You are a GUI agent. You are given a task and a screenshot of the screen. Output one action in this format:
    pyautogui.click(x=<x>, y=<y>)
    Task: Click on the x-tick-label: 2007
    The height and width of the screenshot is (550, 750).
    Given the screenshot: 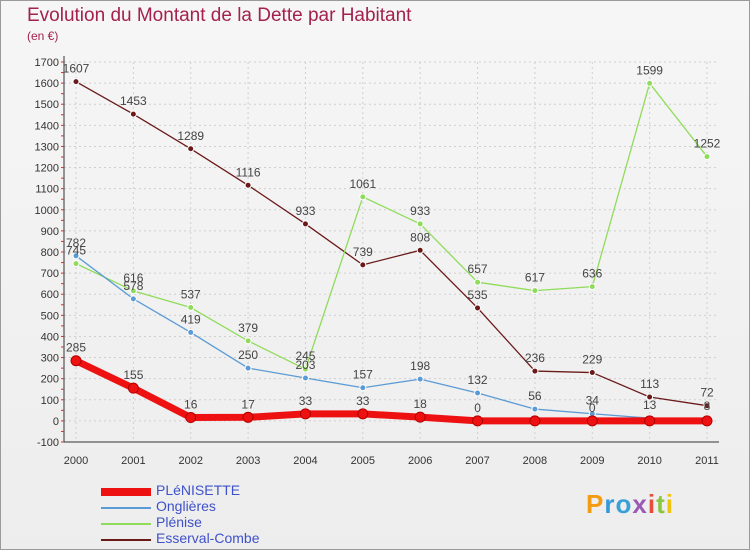 What is the action you would take?
    pyautogui.click(x=477, y=461)
    